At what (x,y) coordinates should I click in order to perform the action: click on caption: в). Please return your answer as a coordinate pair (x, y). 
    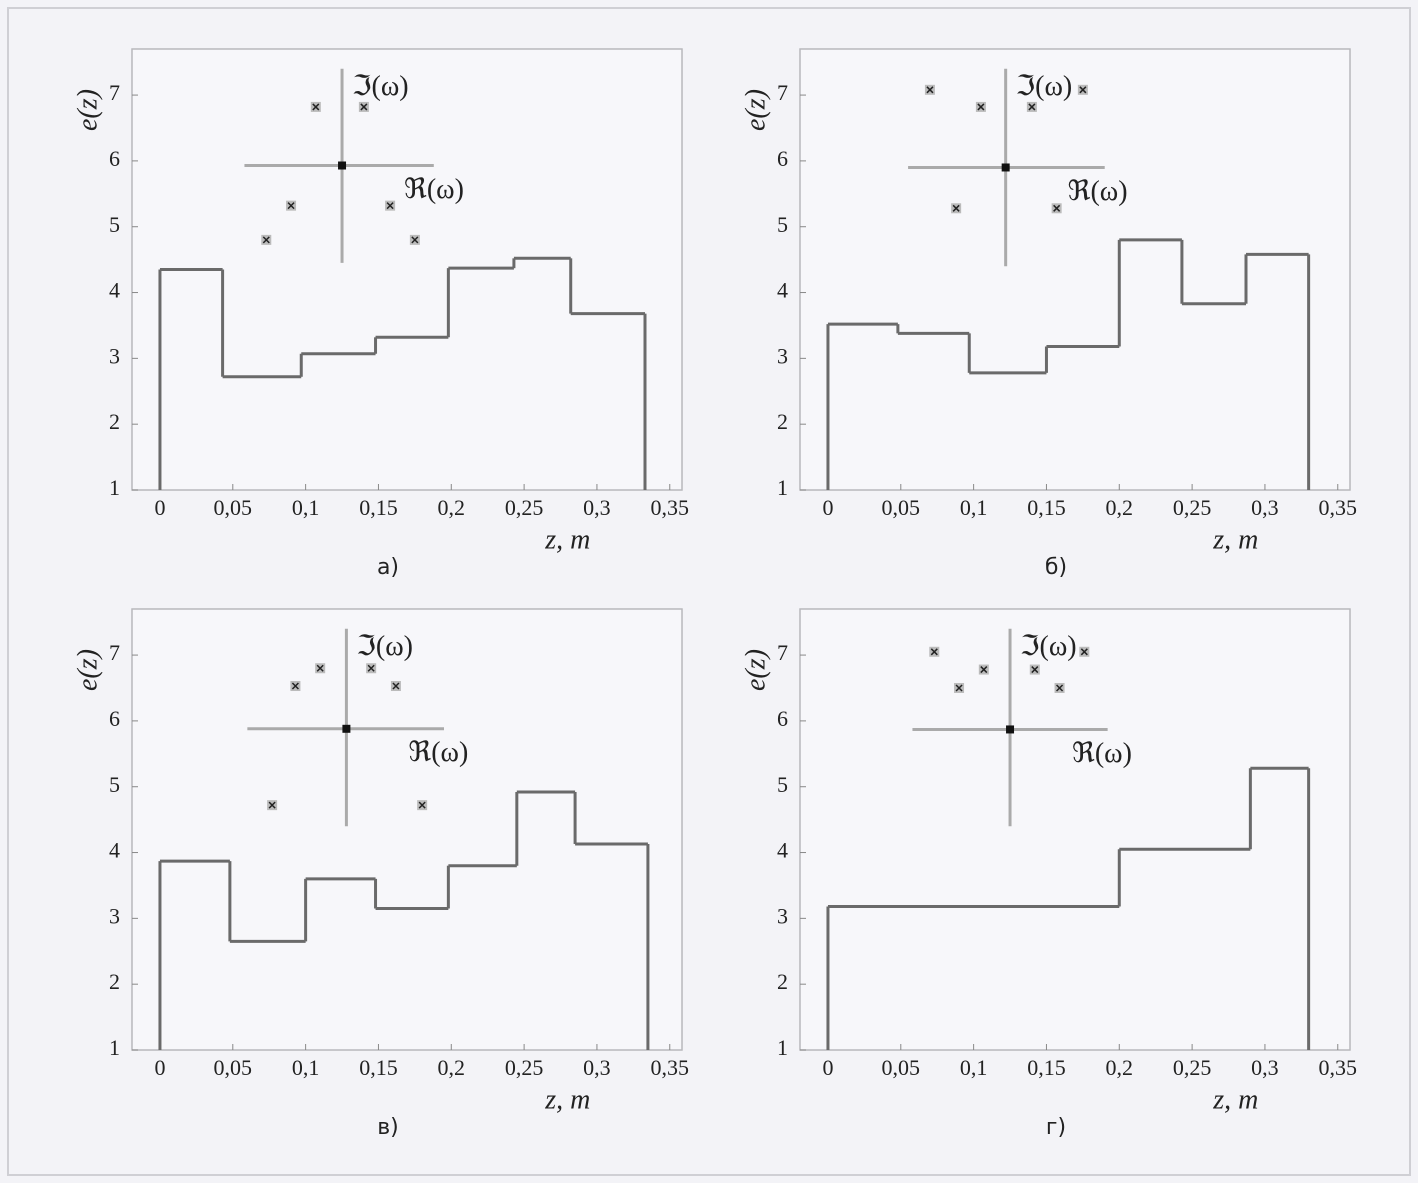
    Looking at the image, I should click on (388, 1127).